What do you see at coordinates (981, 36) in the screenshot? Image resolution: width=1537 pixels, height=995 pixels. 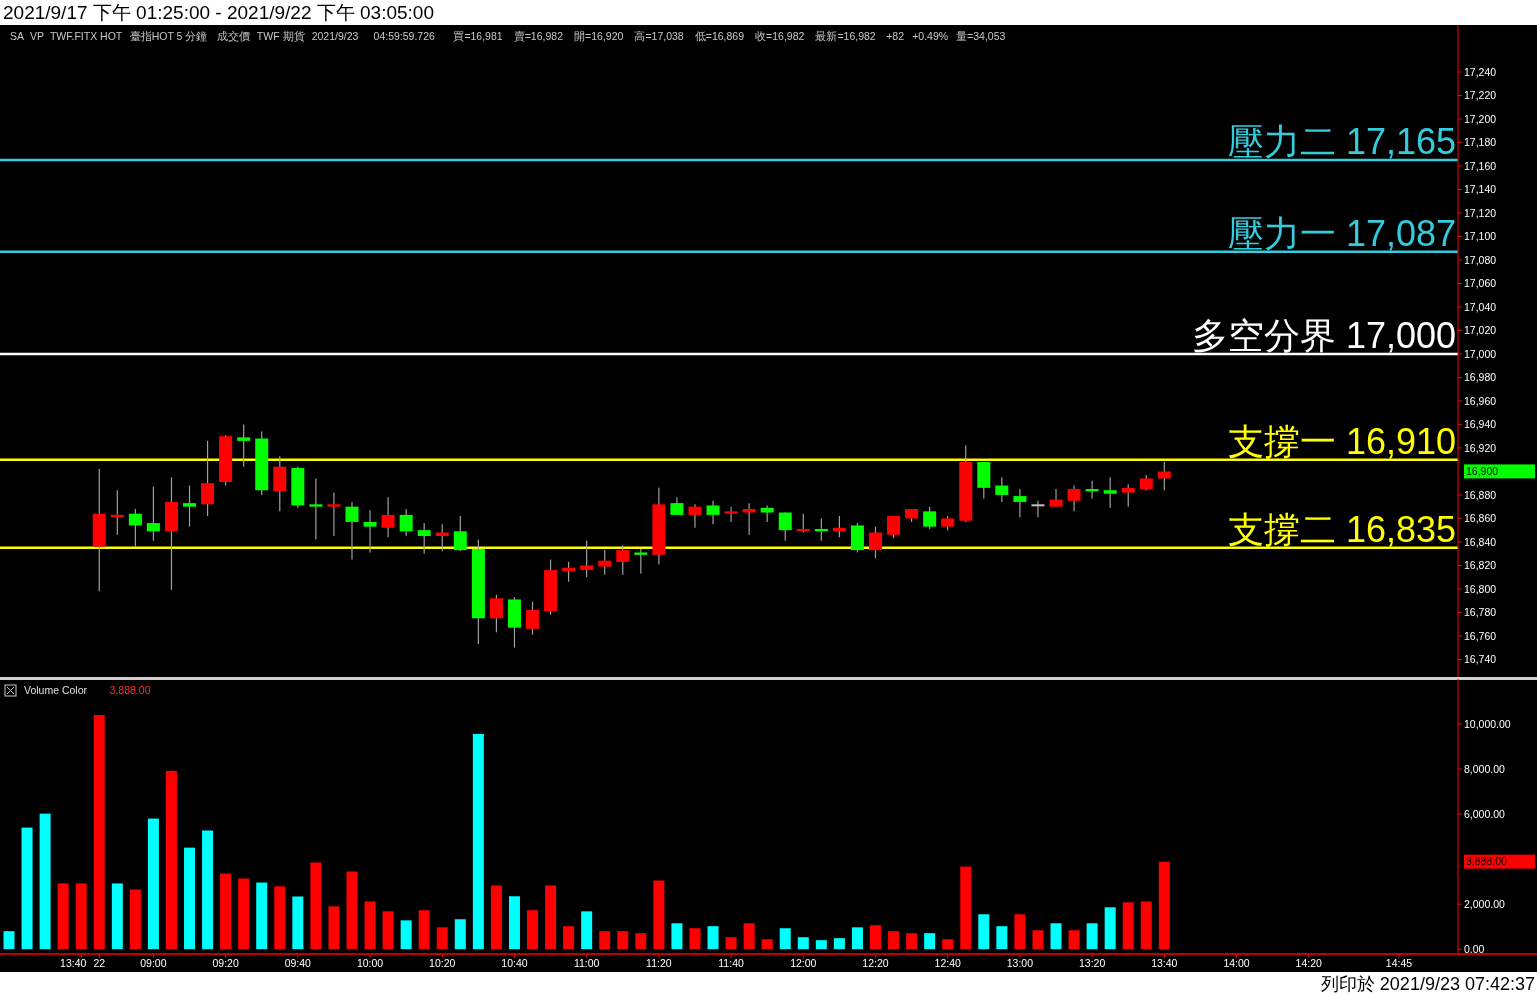 I see `annotation: 量=34,053` at bounding box center [981, 36].